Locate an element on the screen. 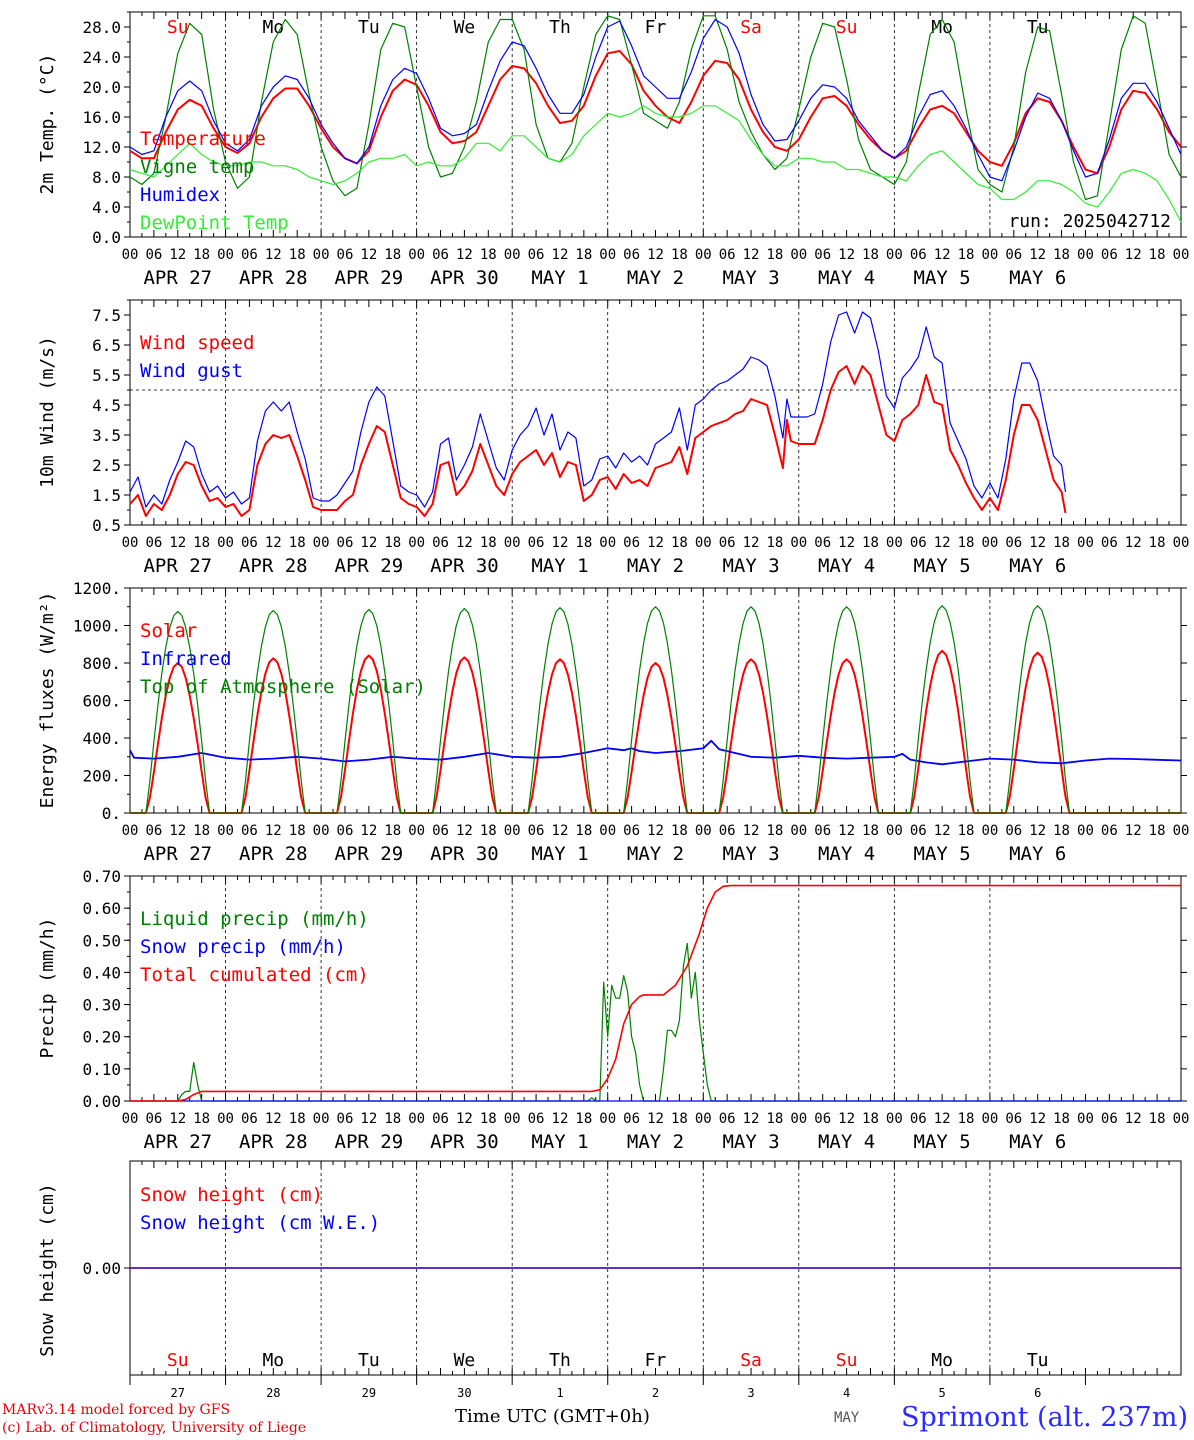 The image size is (1194, 1440). panel2-y-tick-label: 7.5 is located at coordinates (106, 315).